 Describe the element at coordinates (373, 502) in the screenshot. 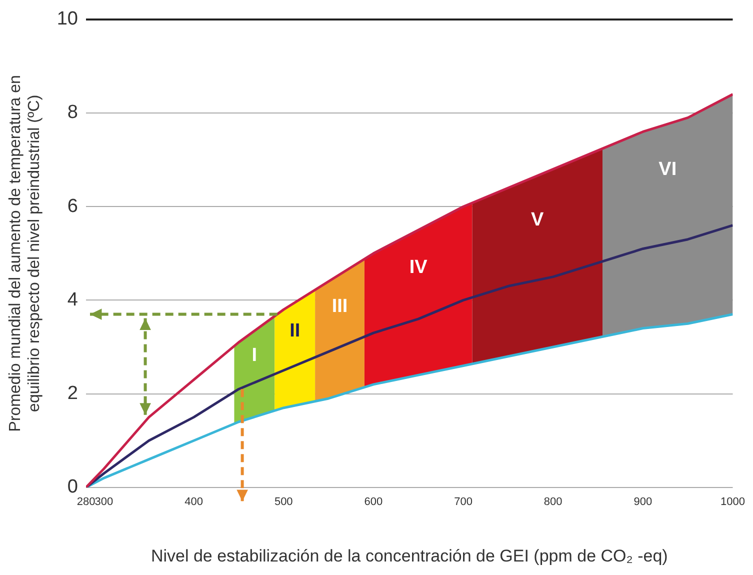

I see `x-tick-label: 600` at that location.